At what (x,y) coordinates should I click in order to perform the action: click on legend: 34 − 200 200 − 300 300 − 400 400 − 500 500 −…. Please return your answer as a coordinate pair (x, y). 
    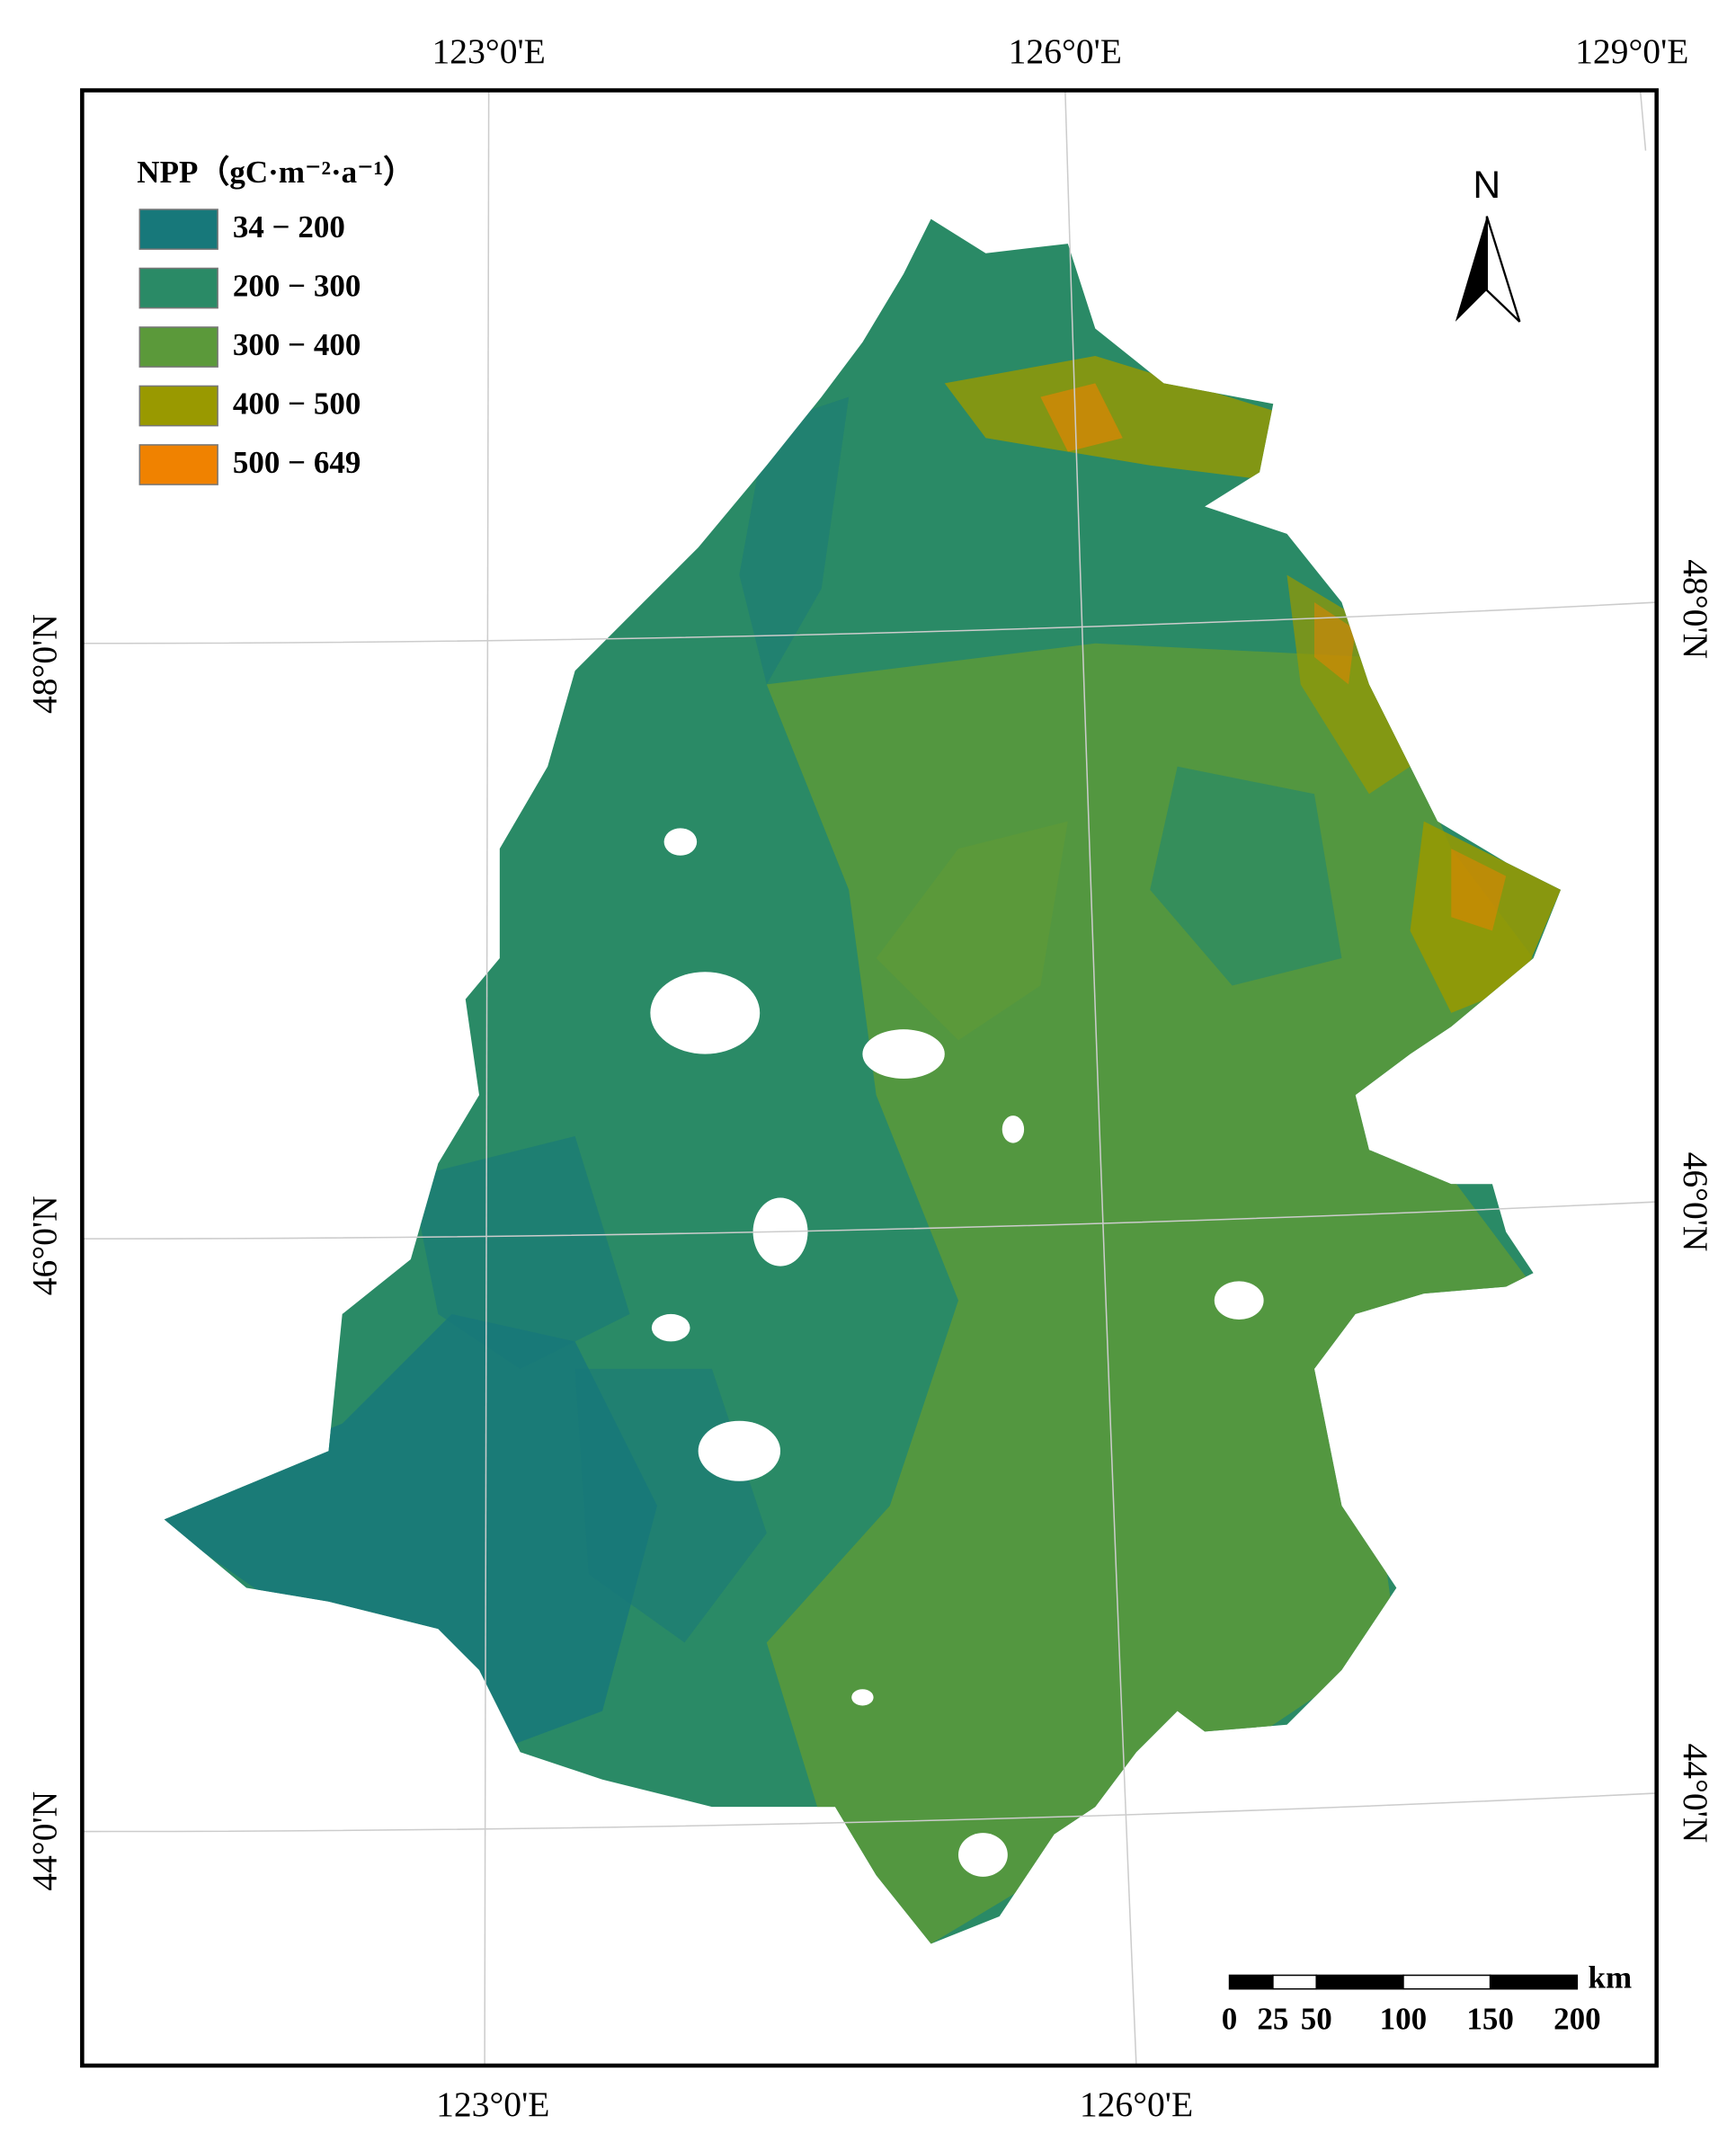
    Looking at the image, I should click on (249, 347).